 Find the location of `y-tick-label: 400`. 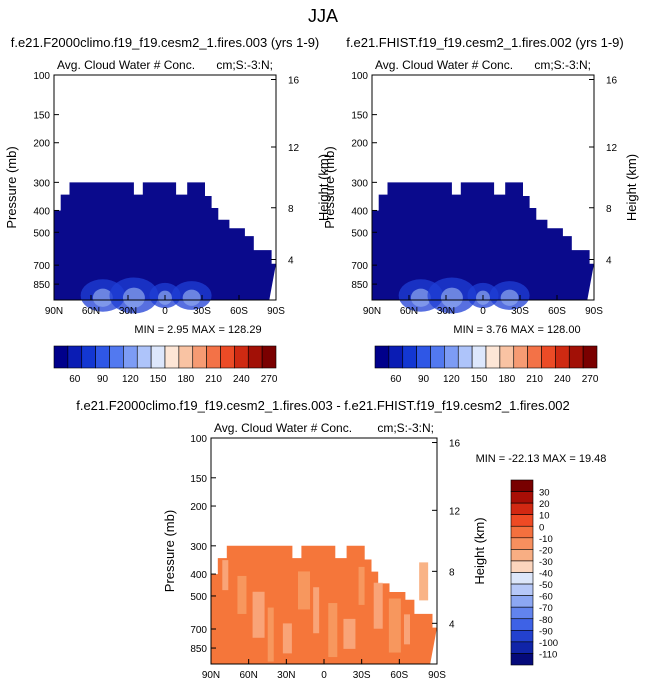

y-tick-label: 400 is located at coordinates (359, 211).